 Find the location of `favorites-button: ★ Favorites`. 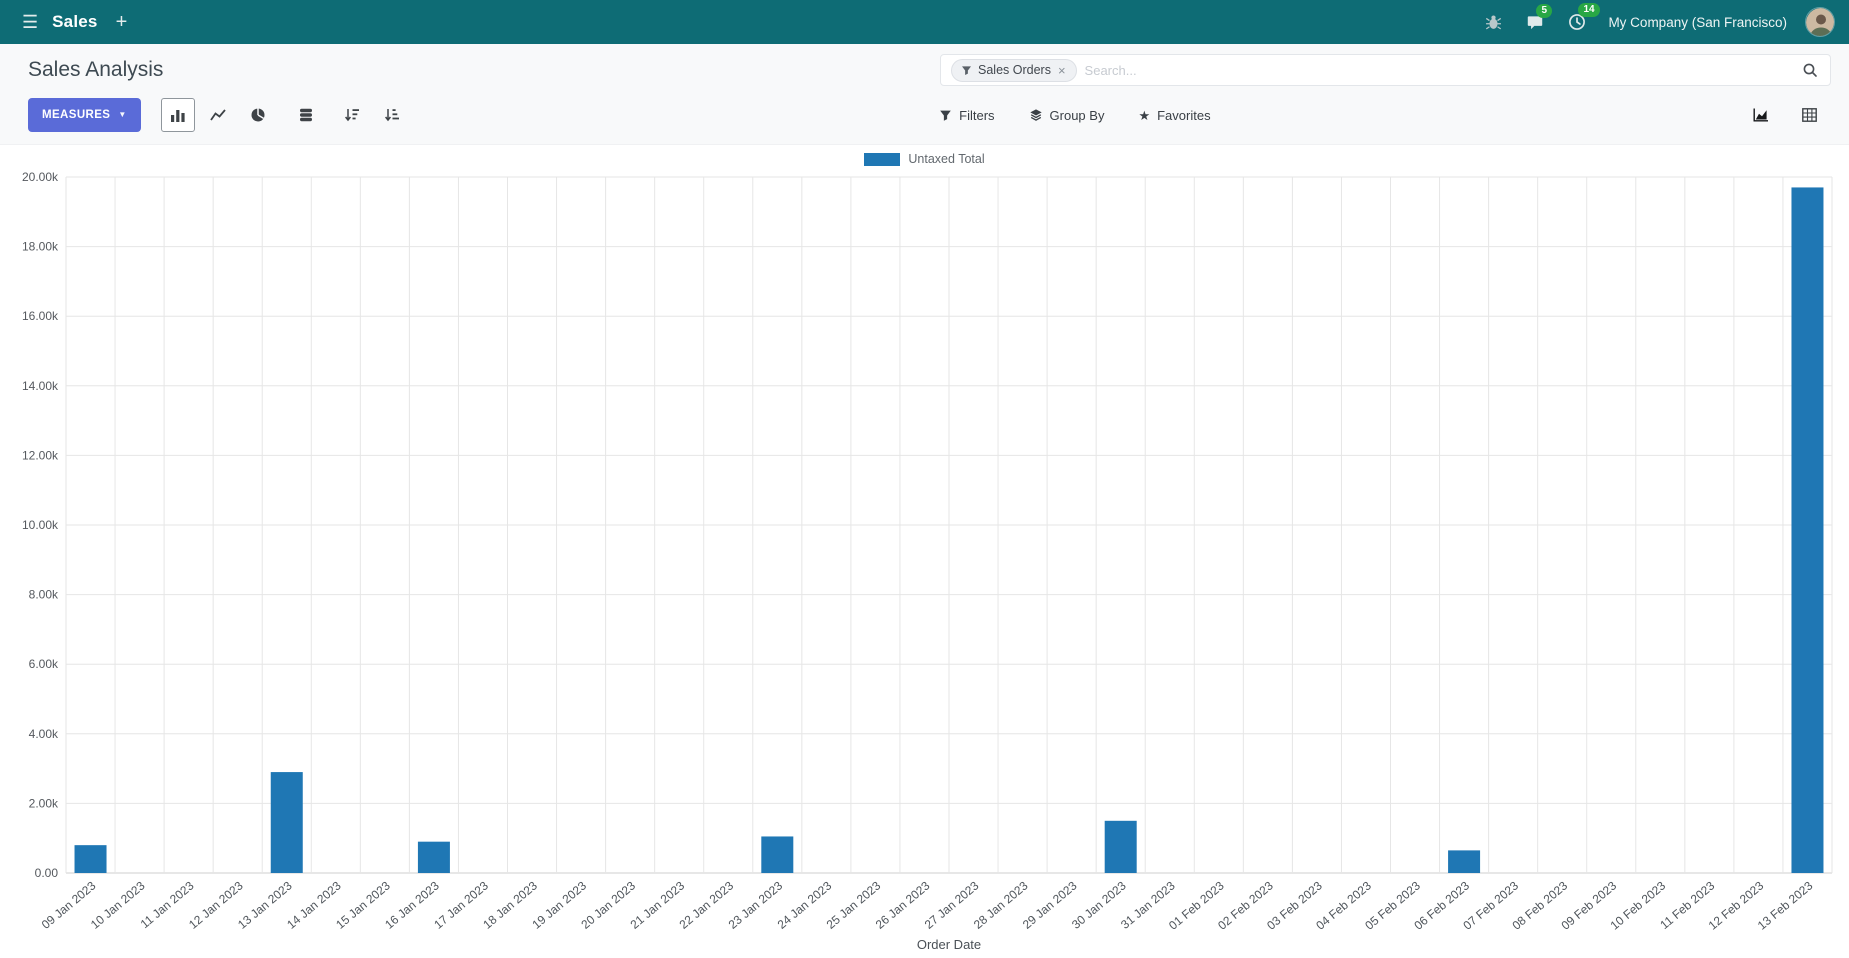

favorites-button: ★ Favorites is located at coordinates (1174, 115).